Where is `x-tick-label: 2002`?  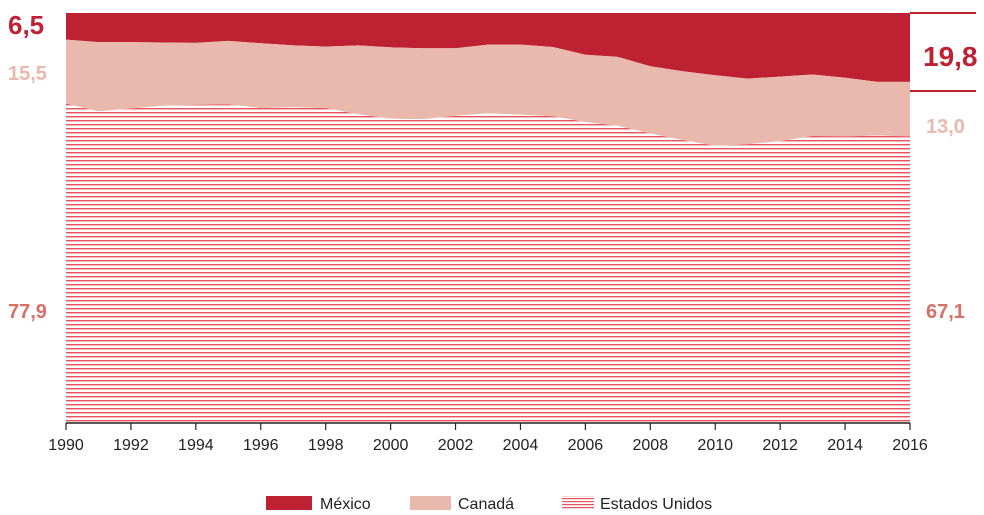 x-tick-label: 2002 is located at coordinates (456, 445).